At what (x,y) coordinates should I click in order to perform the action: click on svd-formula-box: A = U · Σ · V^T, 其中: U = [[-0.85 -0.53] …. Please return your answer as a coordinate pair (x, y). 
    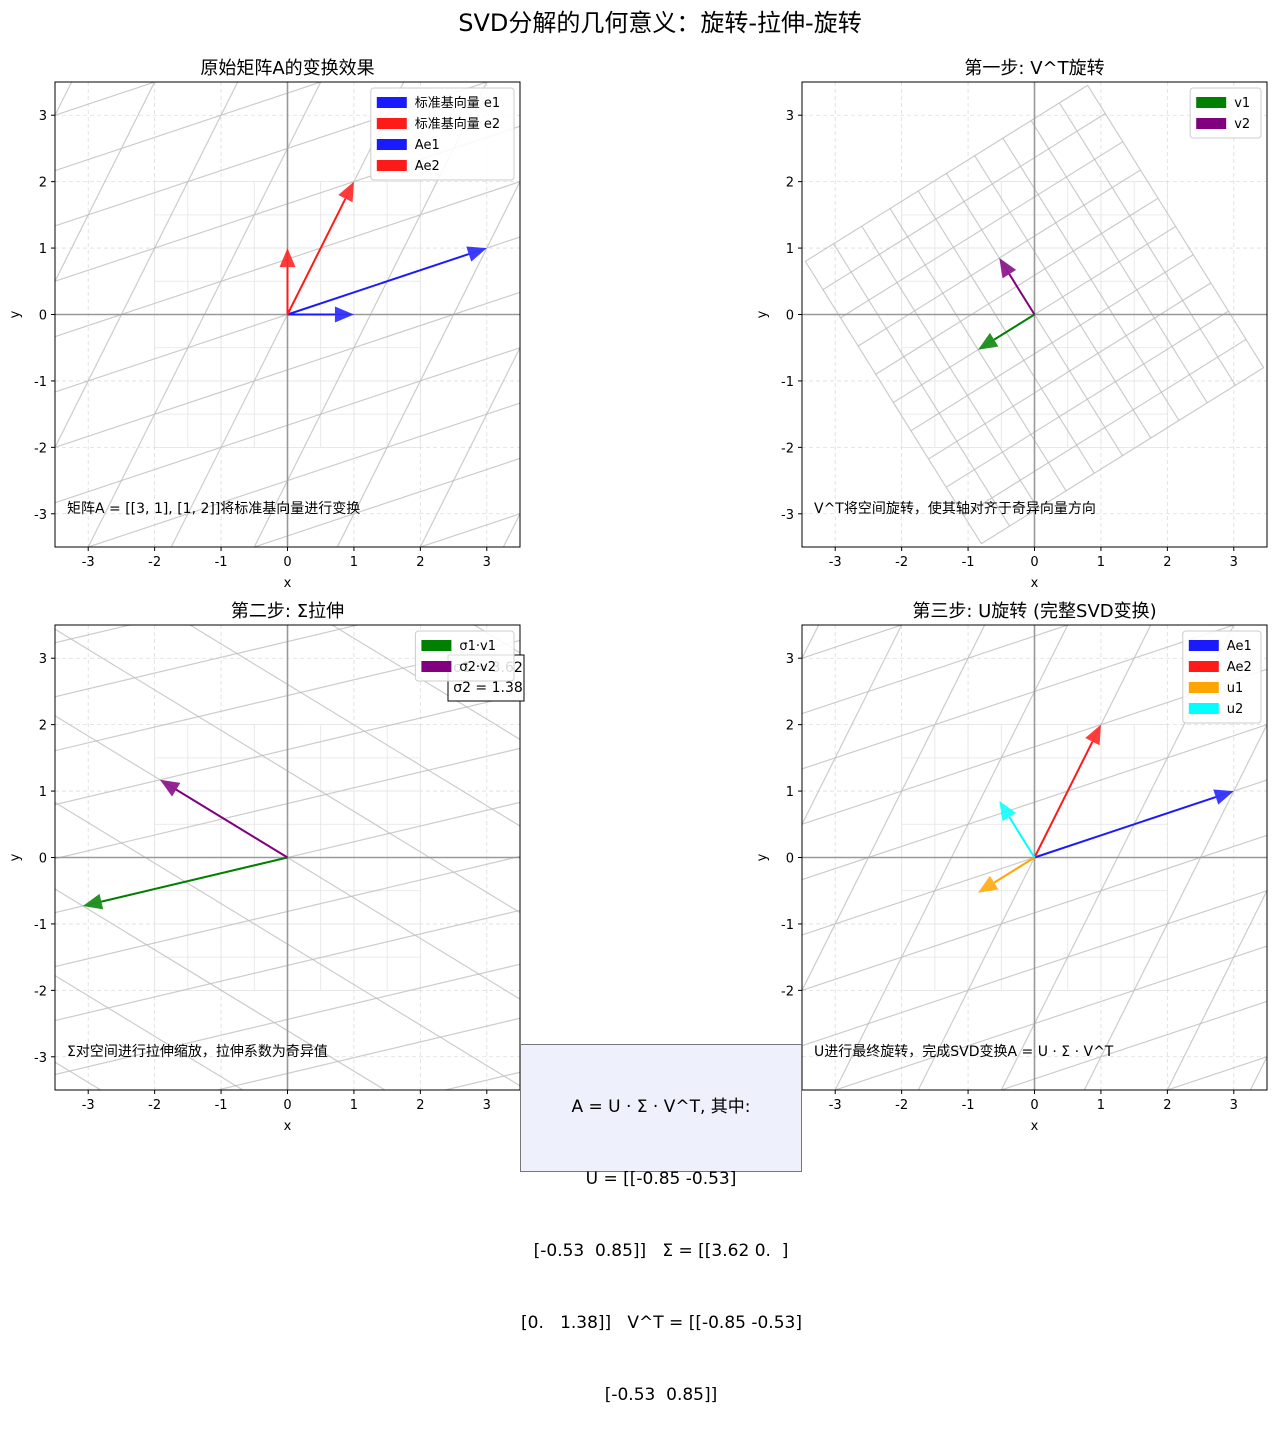
    Looking at the image, I should click on (661, 1108).